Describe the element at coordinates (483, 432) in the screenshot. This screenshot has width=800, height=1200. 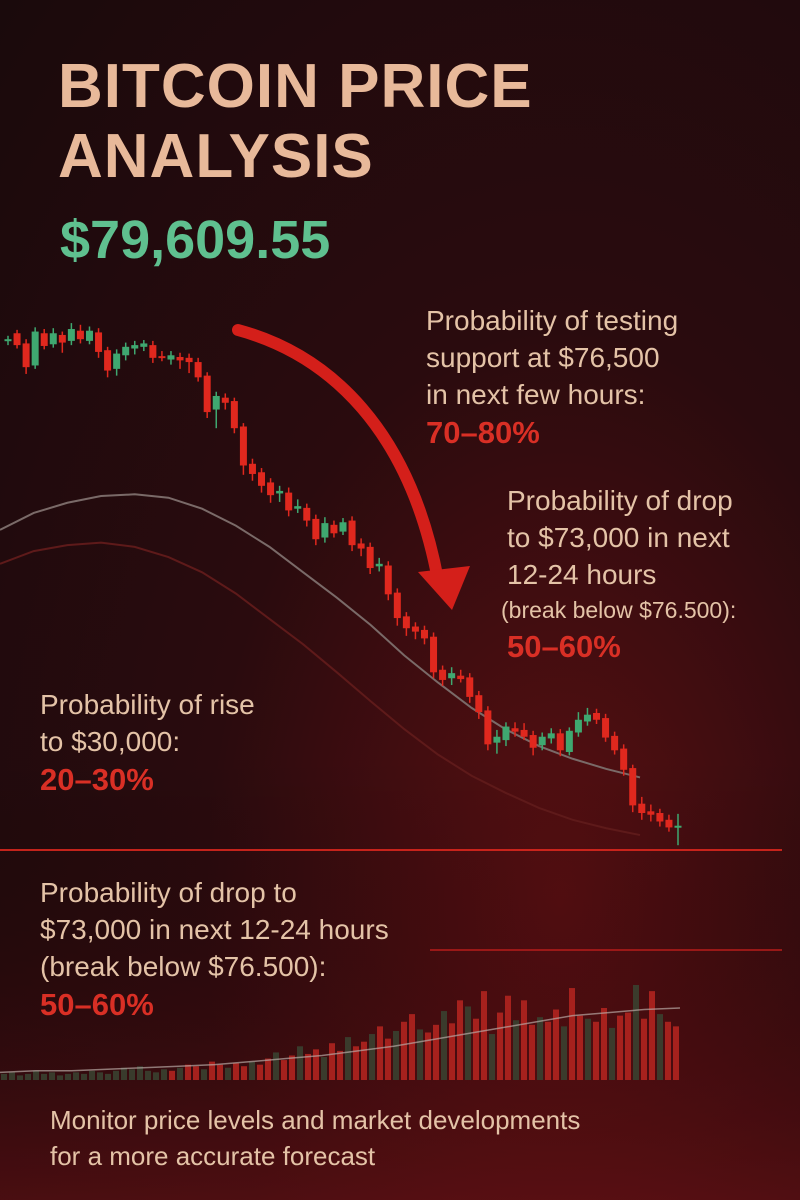
I see `support-test-probability: 70–80%` at that location.